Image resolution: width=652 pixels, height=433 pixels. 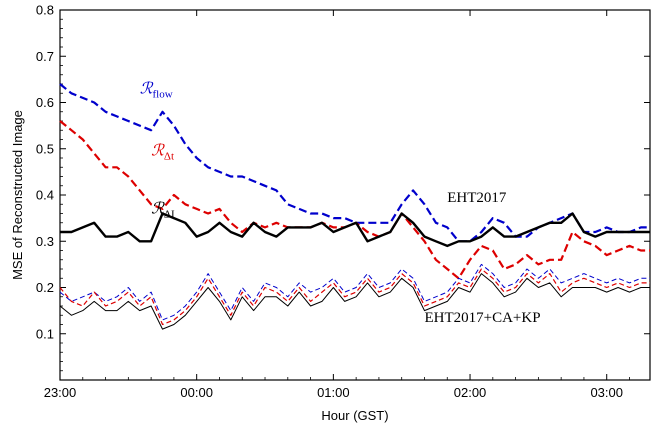 What do you see at coordinates (45, 333) in the screenshot?
I see `y-tick-label: 0.1` at bounding box center [45, 333].